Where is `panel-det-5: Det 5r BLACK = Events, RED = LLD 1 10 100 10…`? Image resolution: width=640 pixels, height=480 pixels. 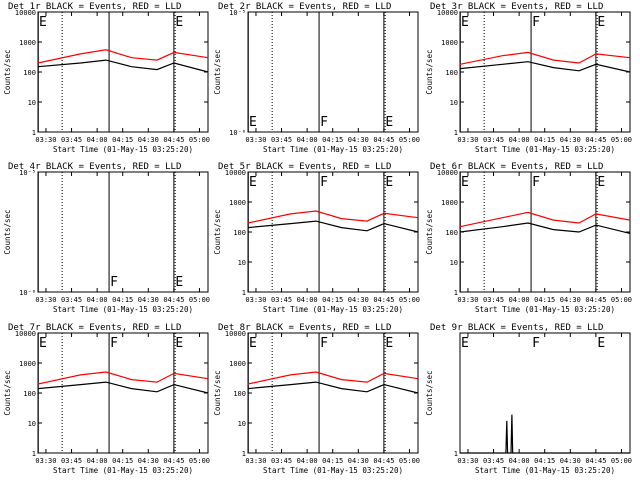 panel-det-5: Det 5r BLACK = Events, RED = LLD 1 10 100 10… is located at coordinates (316, 238).